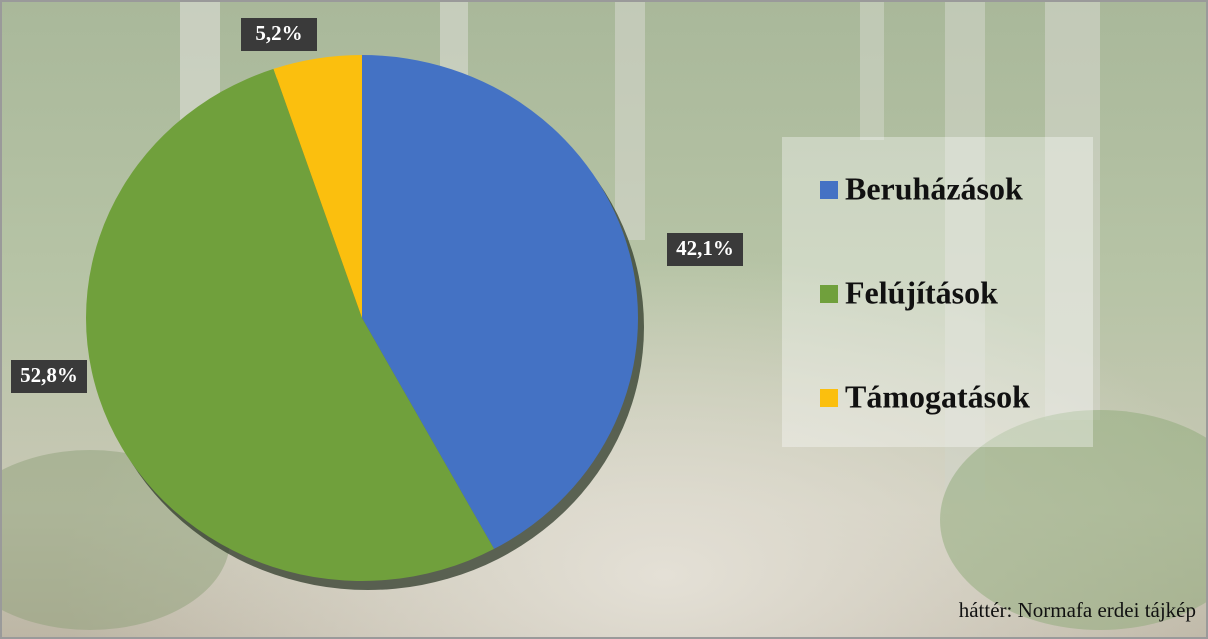  I want to click on data-label: 42,1%, so click(705, 248).